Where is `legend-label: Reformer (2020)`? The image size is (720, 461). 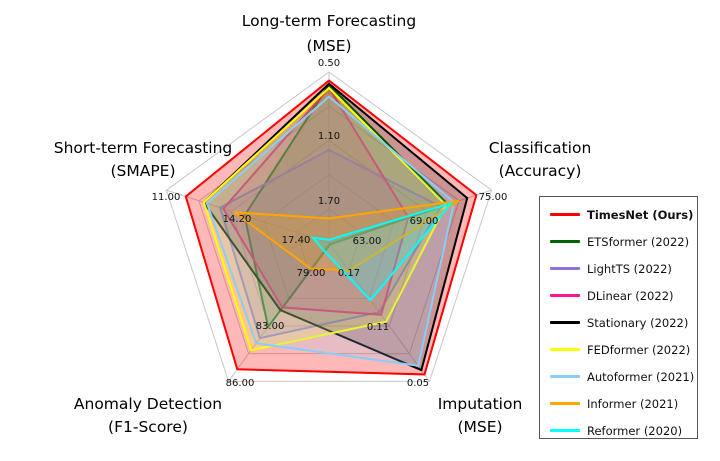
legend-label: Reformer (2020) is located at coordinates (635, 430).